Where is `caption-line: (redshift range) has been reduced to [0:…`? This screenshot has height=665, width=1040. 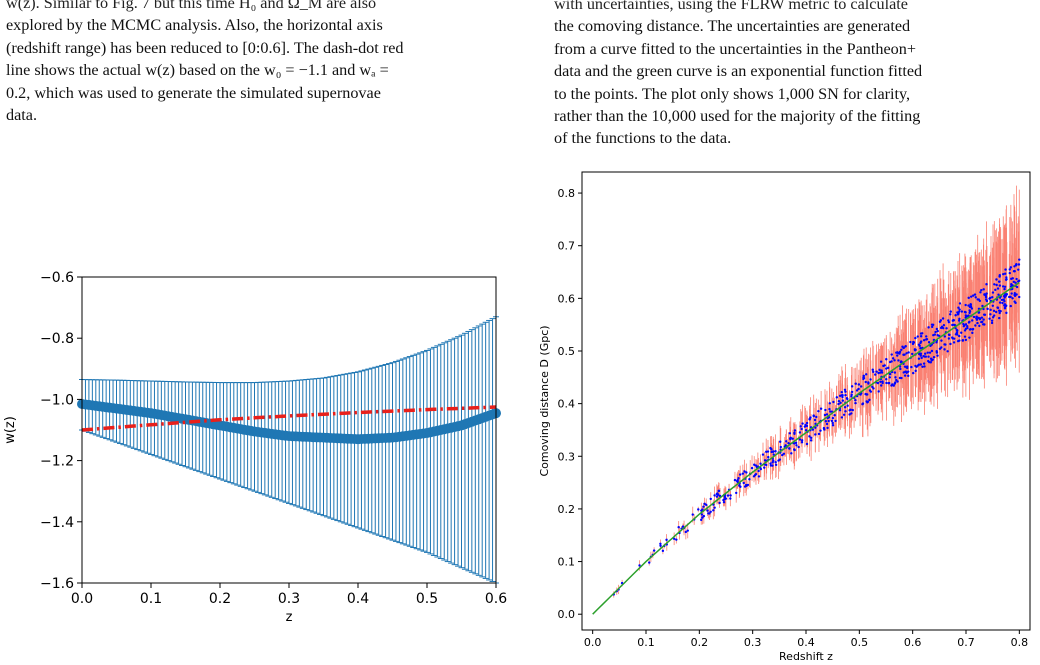 caption-line: (redshift range) has been reduced to [0:… is located at coordinates (205, 47).